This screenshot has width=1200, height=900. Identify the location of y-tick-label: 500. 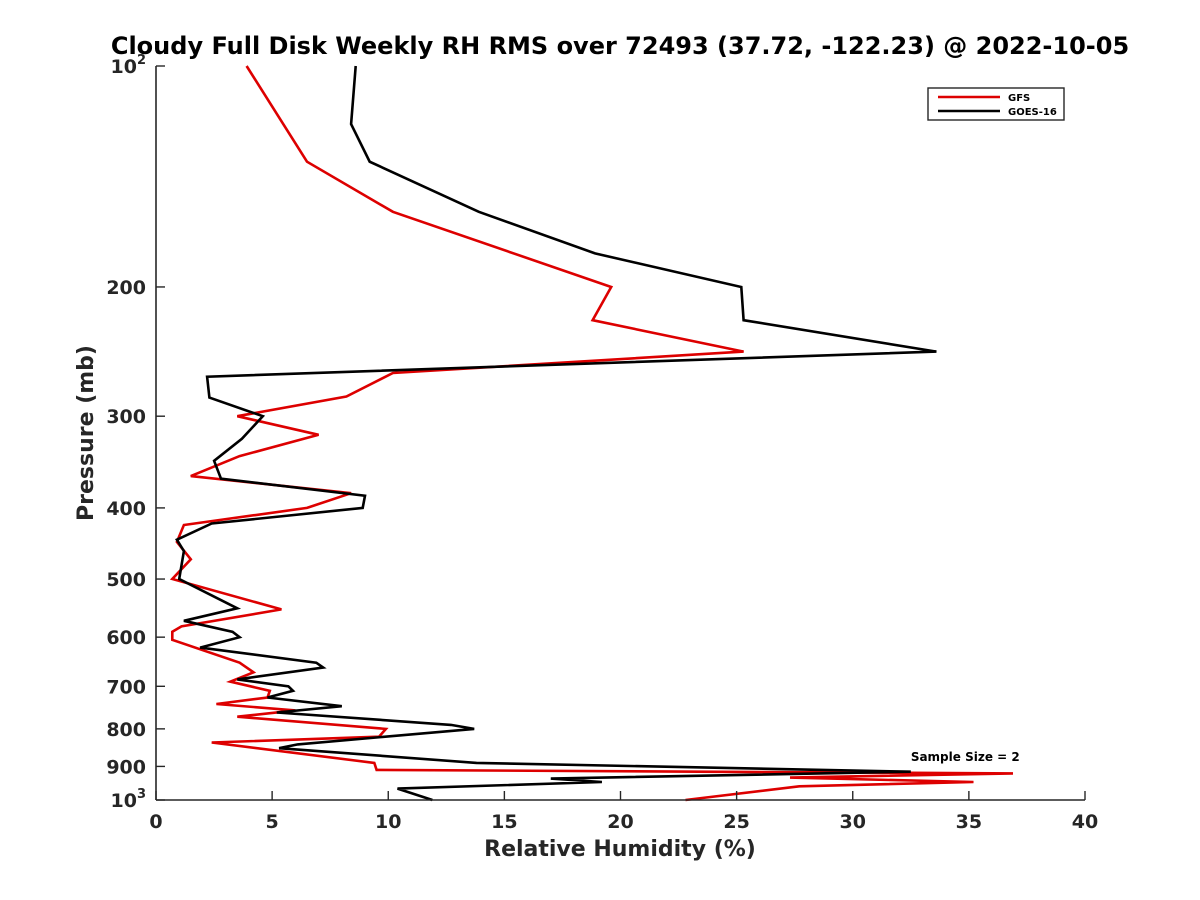
(126, 580).